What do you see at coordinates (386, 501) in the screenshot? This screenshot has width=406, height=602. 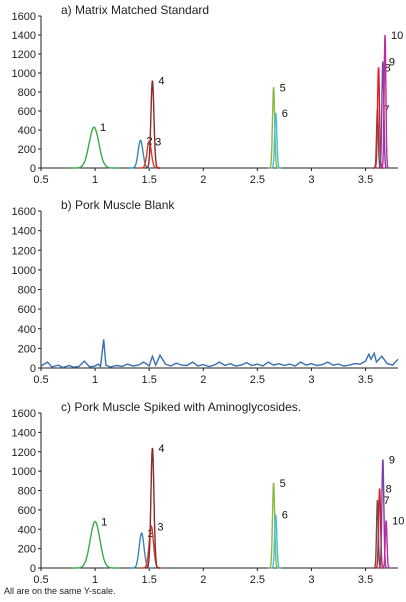 I see `peak-label: 7` at bounding box center [386, 501].